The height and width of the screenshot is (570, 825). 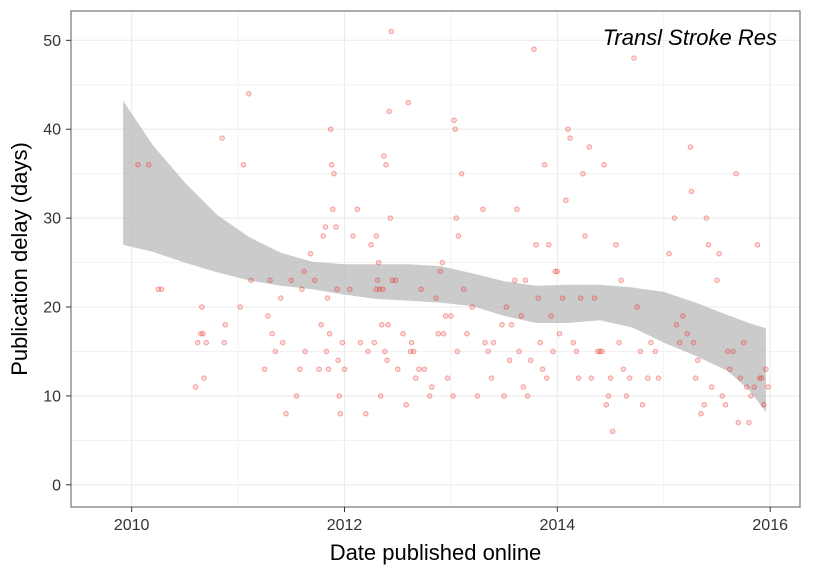 What do you see at coordinates (52, 396) in the screenshot?
I see `y-tick-label: 10` at bounding box center [52, 396].